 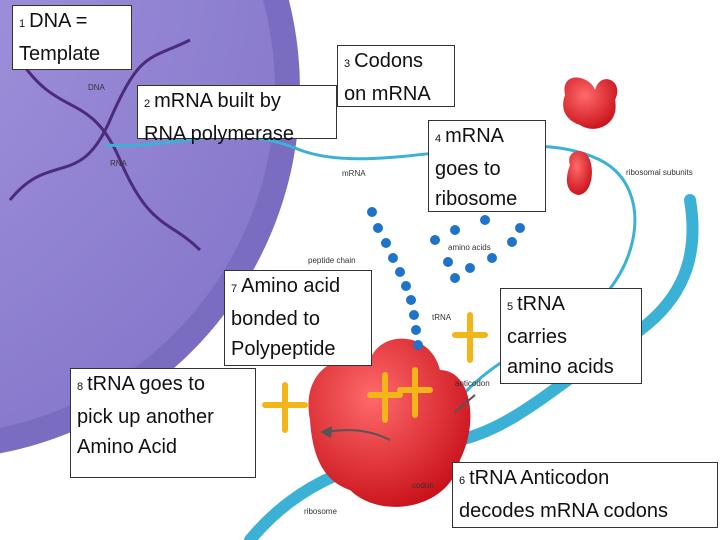 I want to click on callout-line: goes to, so click(x=487, y=169).